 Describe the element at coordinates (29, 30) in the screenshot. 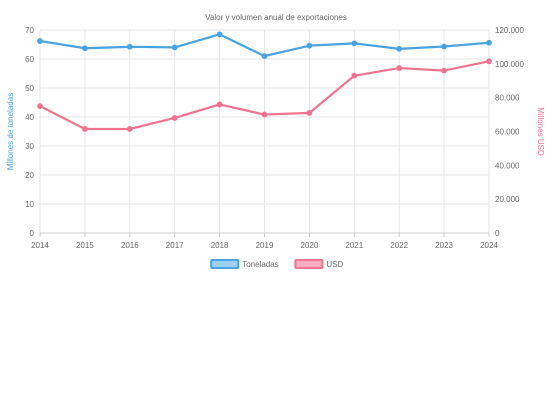

I see `y-left-tick-label: 70` at that location.